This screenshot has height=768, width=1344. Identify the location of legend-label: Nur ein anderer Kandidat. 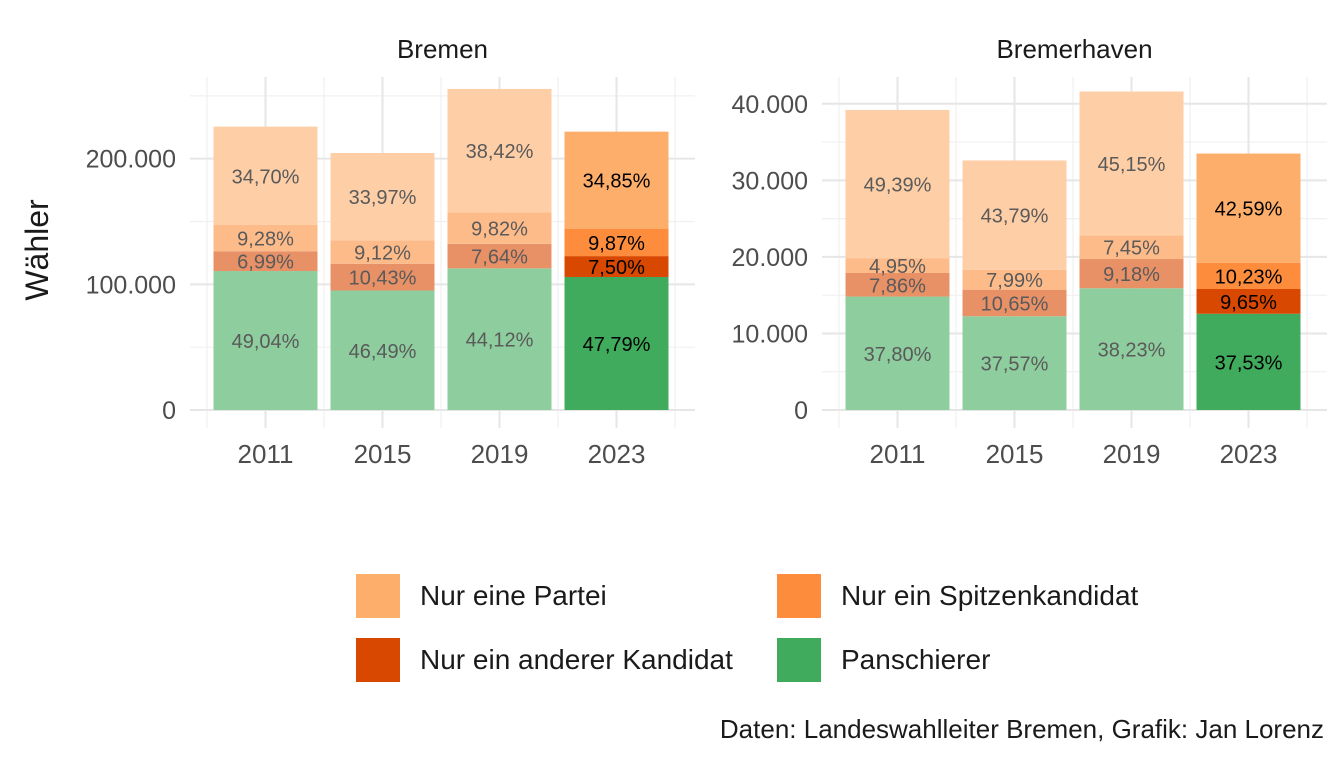
(576, 659).